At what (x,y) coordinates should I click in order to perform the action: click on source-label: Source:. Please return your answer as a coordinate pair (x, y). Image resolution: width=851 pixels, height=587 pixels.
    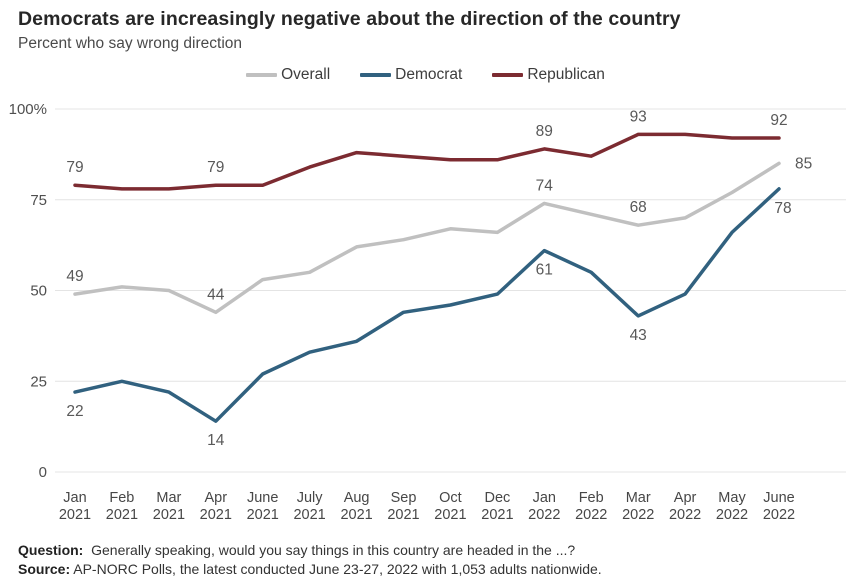
    Looking at the image, I should click on (44, 569).